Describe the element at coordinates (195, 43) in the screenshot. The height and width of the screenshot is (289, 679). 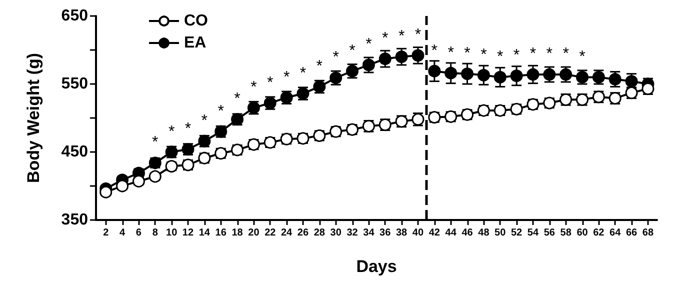
I see `legend-label: EA` at that location.